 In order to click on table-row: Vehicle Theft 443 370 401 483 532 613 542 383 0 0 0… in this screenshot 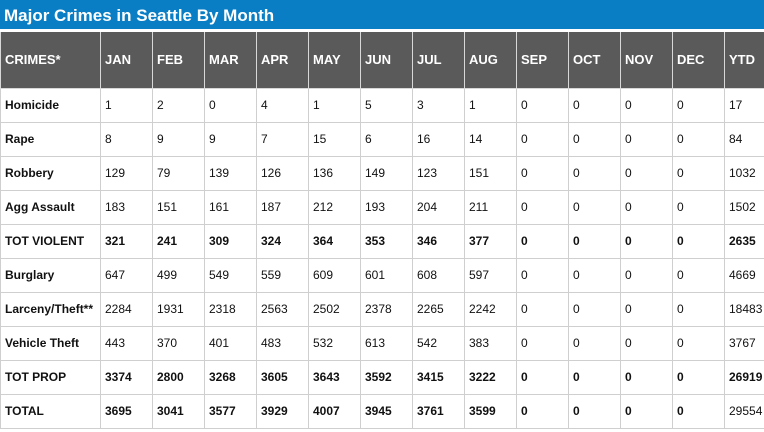, I will do `click(382, 343)`.